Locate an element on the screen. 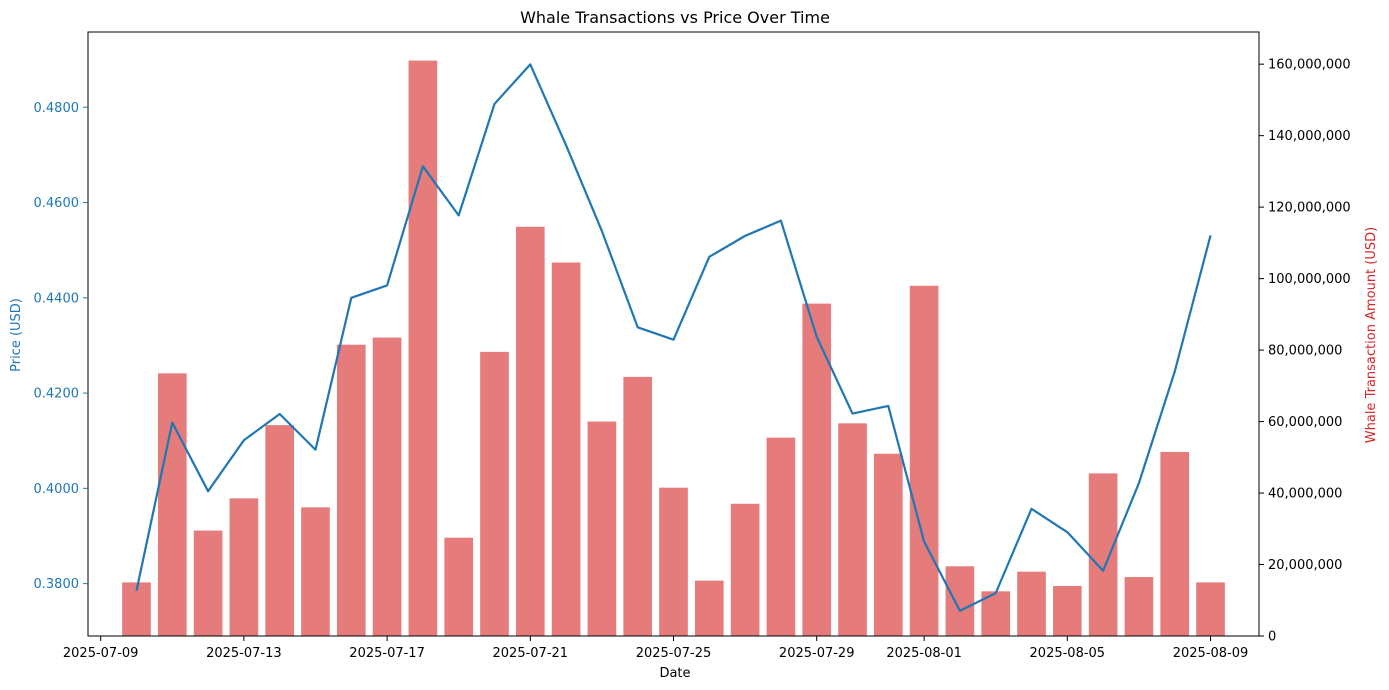  x-tick-label: 2025-07-17 is located at coordinates (387, 653).